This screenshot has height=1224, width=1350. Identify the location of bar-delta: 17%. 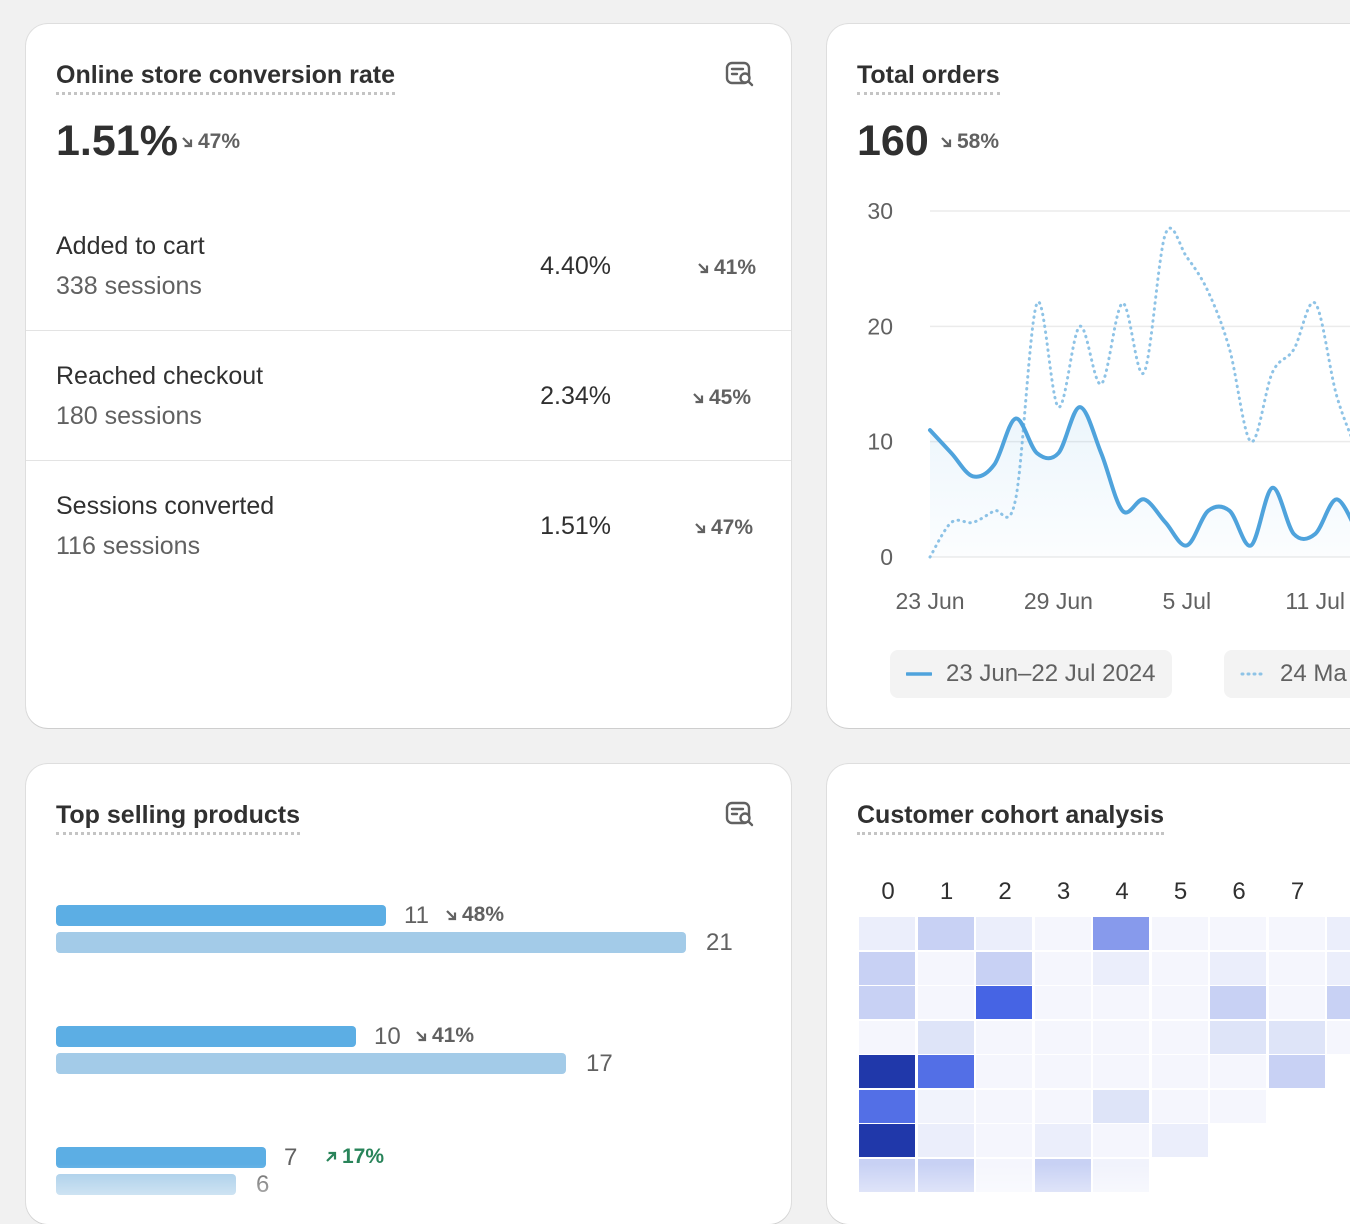
(354, 1157).